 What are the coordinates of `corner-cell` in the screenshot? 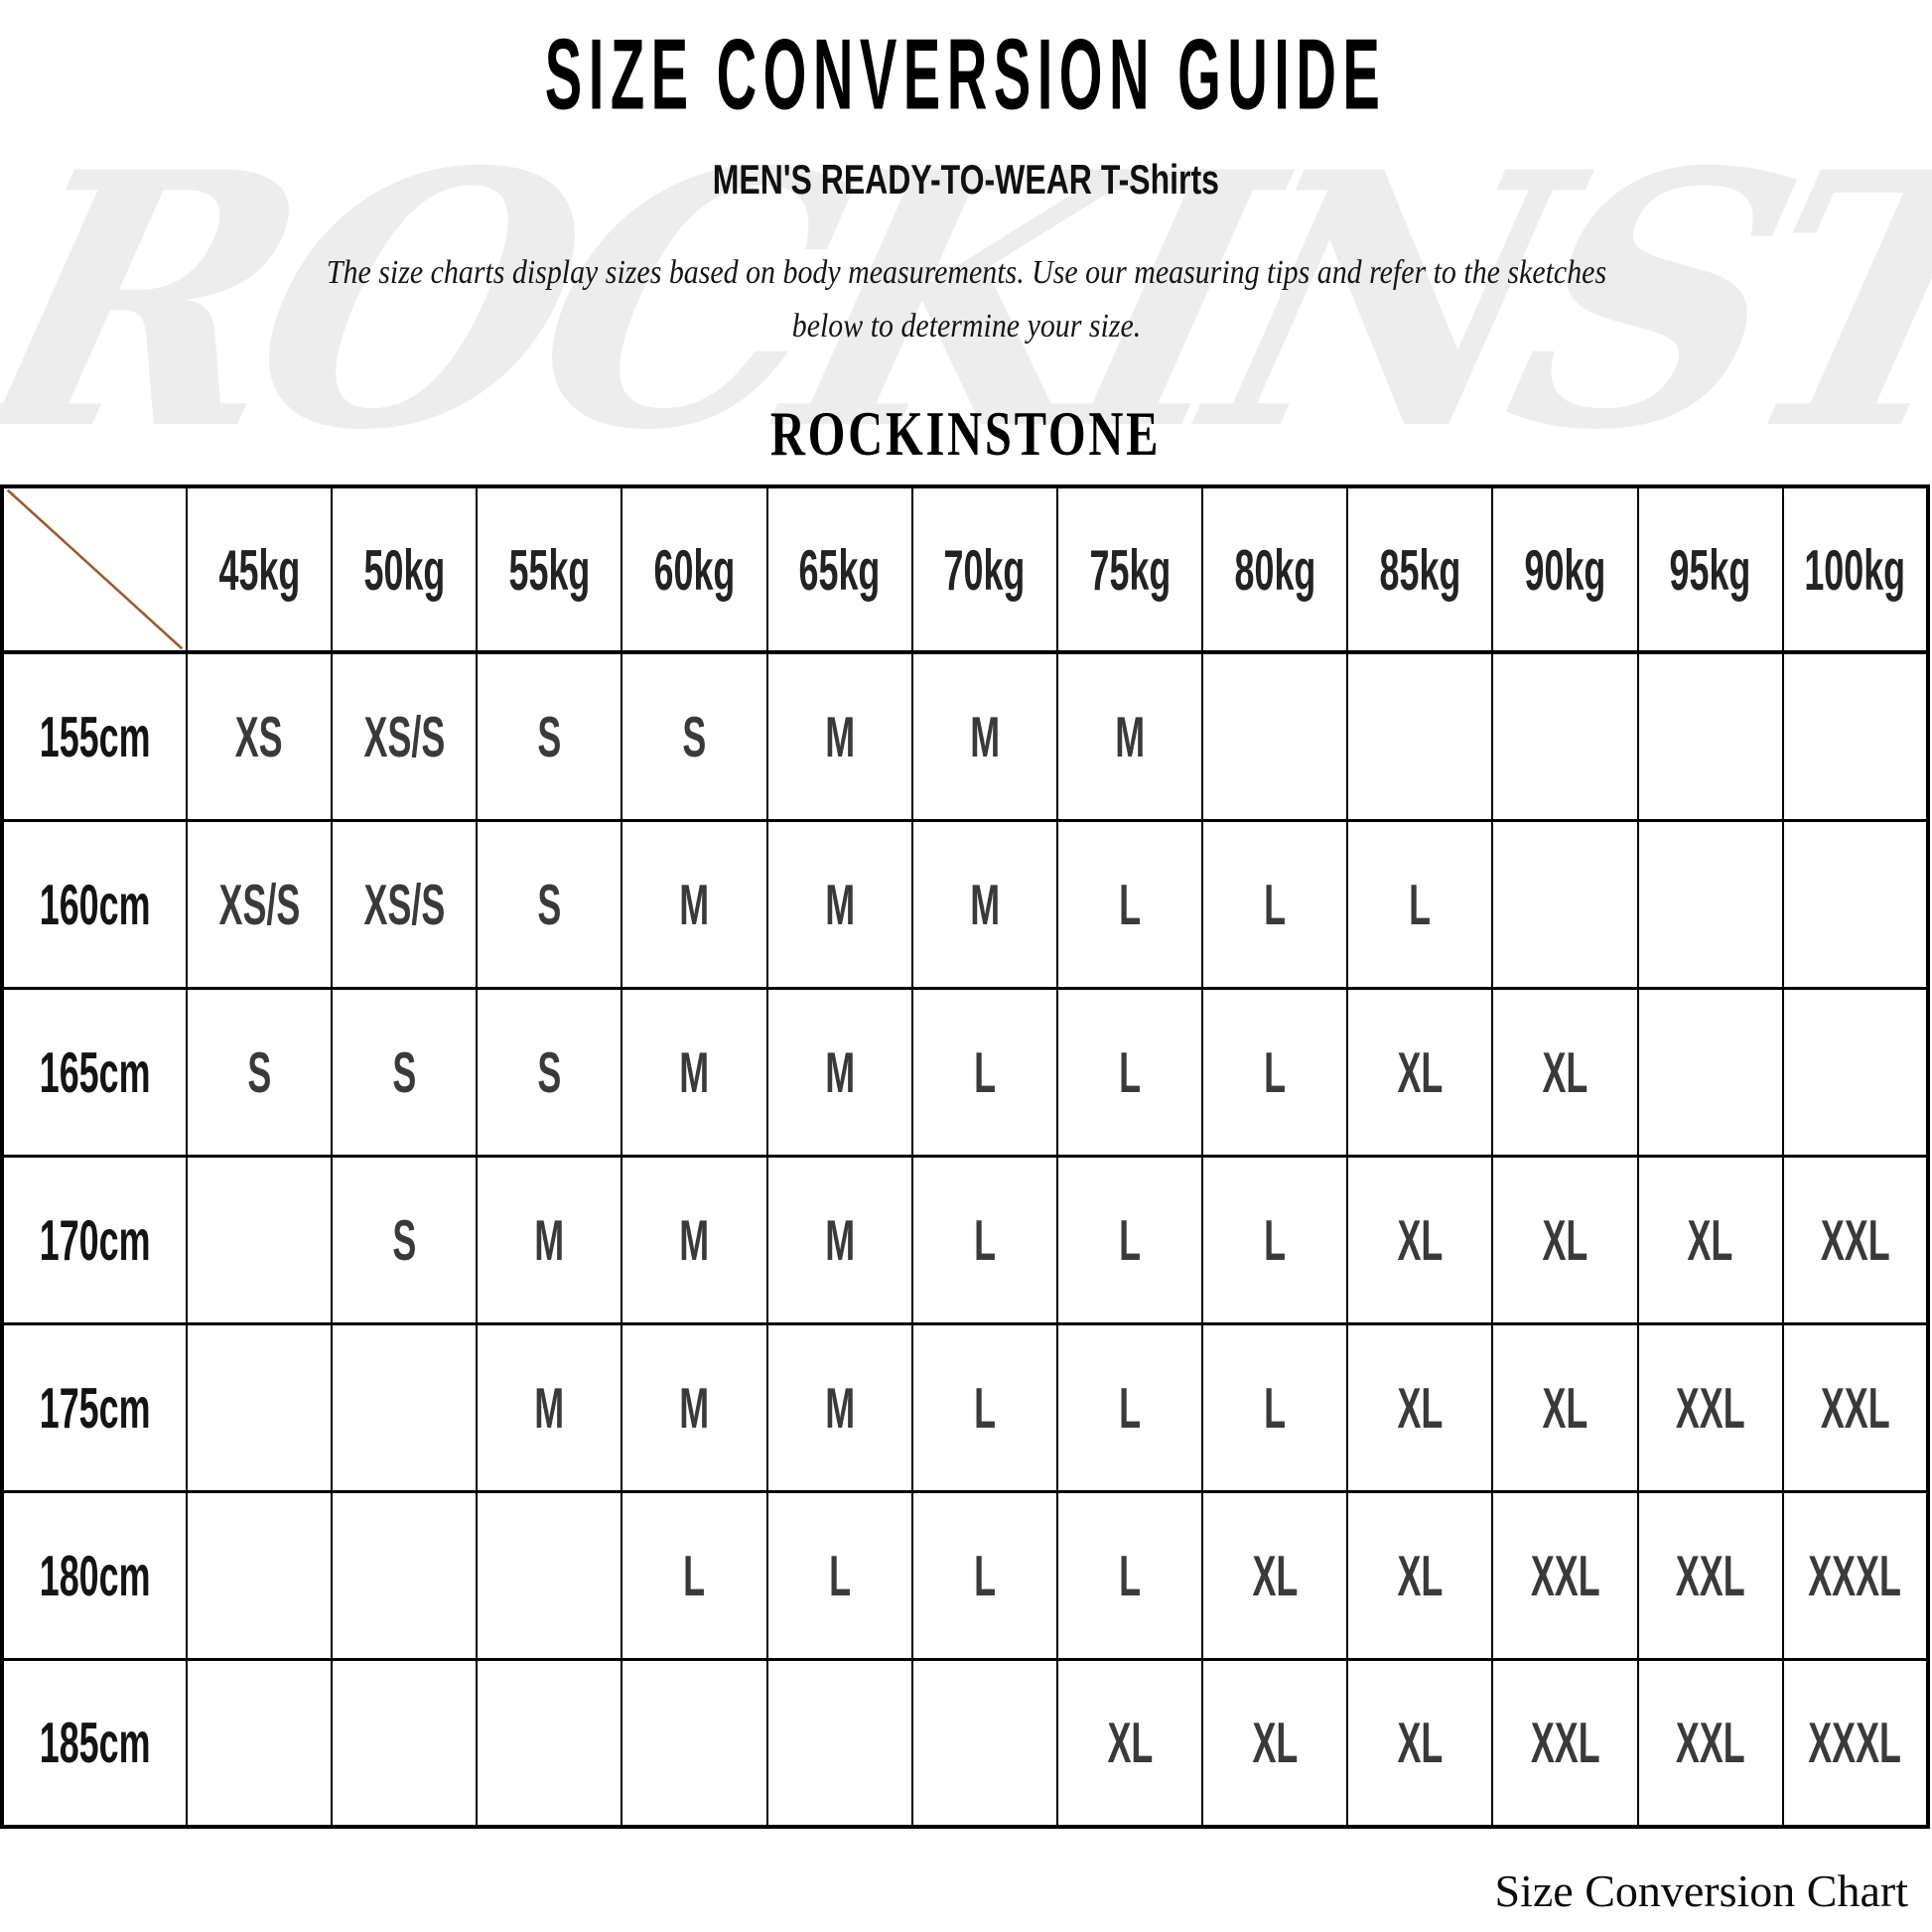 It's located at (95, 569).